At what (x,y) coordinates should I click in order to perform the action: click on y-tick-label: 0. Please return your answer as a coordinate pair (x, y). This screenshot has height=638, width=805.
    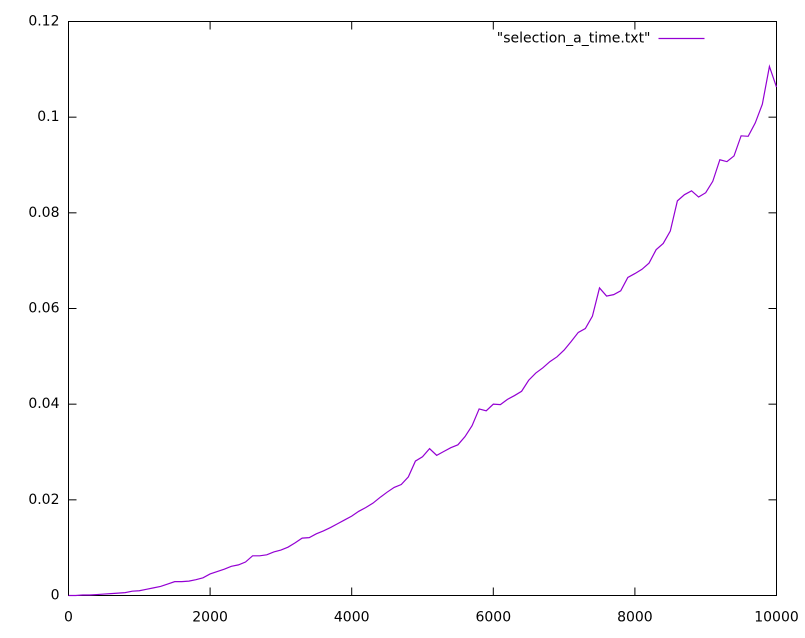
    Looking at the image, I should click on (55, 596).